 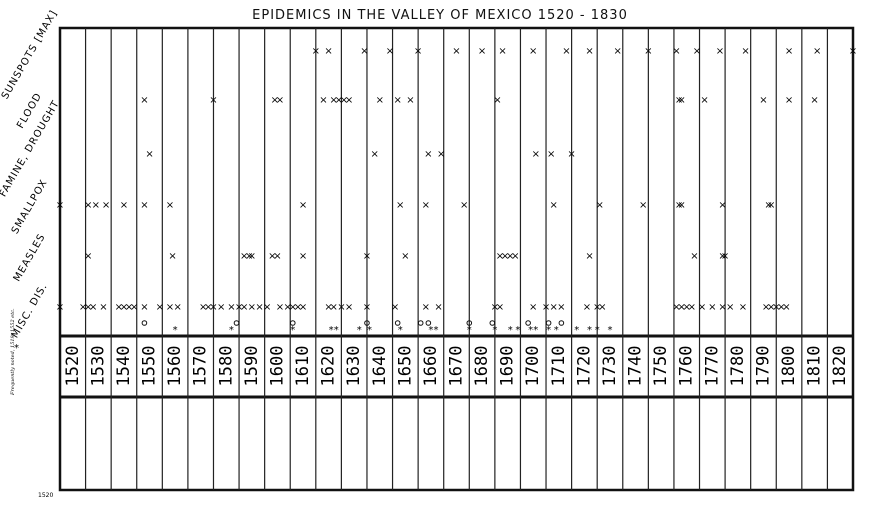 I want to click on year-tick-label: 1560, so click(x=175, y=366).